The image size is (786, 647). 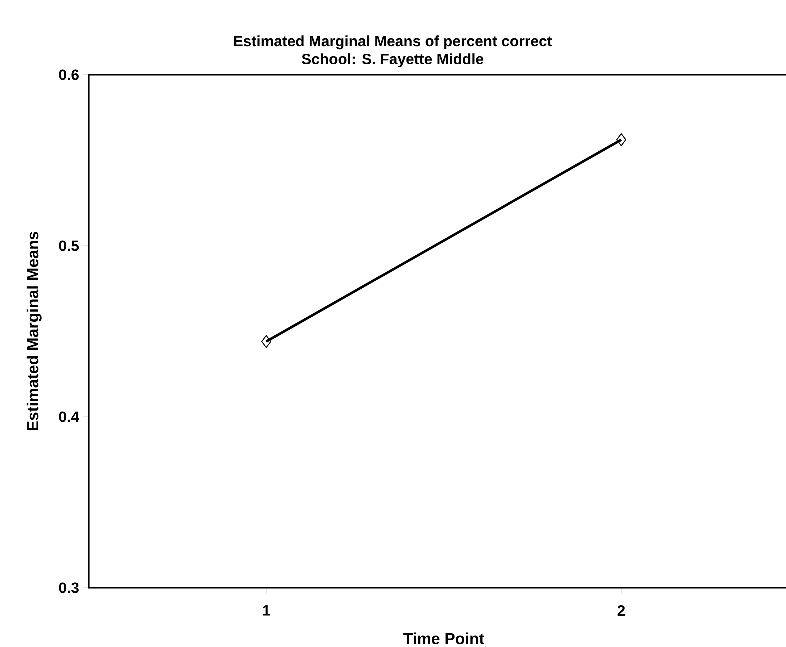 What do you see at coordinates (69, 417) in the screenshot?
I see `y-tick-label: 0.4` at bounding box center [69, 417].